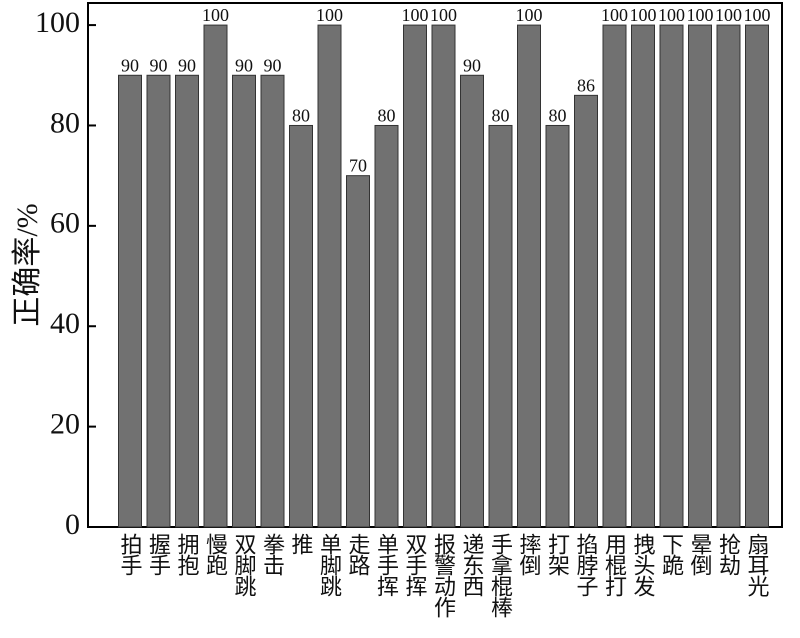  What do you see at coordinates (65, 424) in the screenshot?
I see `y-tick-label: 20` at bounding box center [65, 424].